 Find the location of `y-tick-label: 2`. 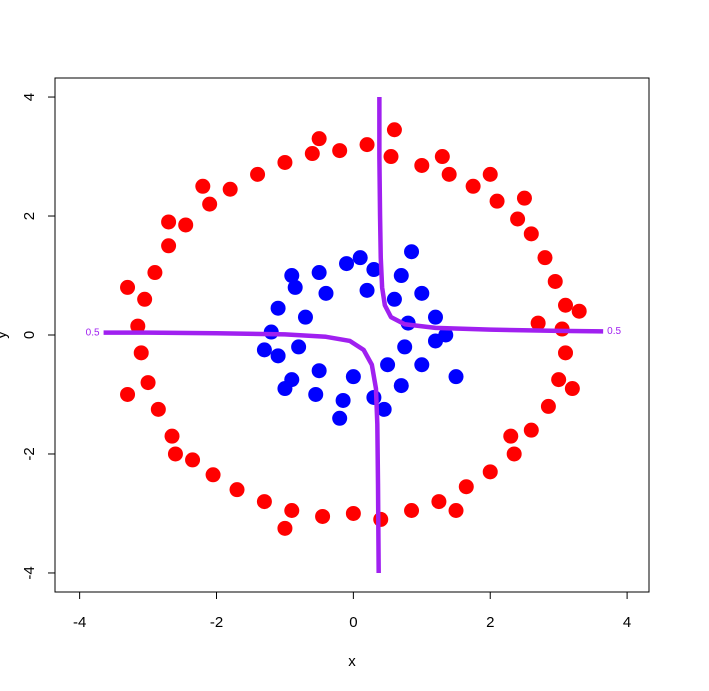

y-tick-label: 2 is located at coordinates (29, 216).